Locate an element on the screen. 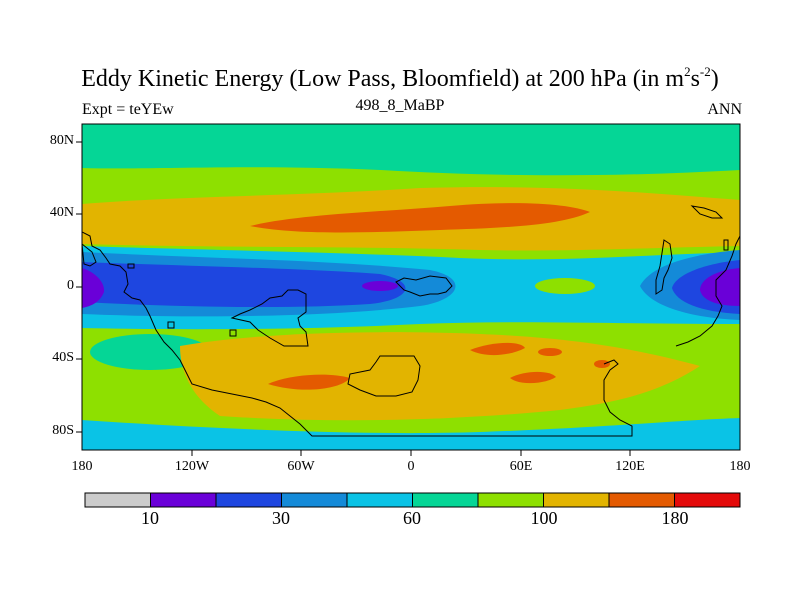  coast-south-america-east is located at coordinates (269, 318).